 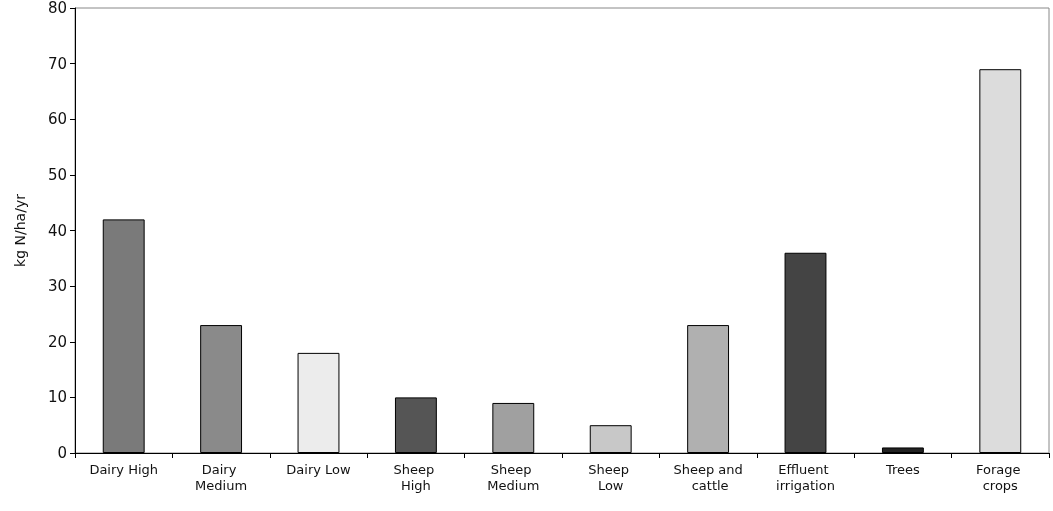 I want to click on x-tick-label: Dairy Low, so click(x=319, y=469).